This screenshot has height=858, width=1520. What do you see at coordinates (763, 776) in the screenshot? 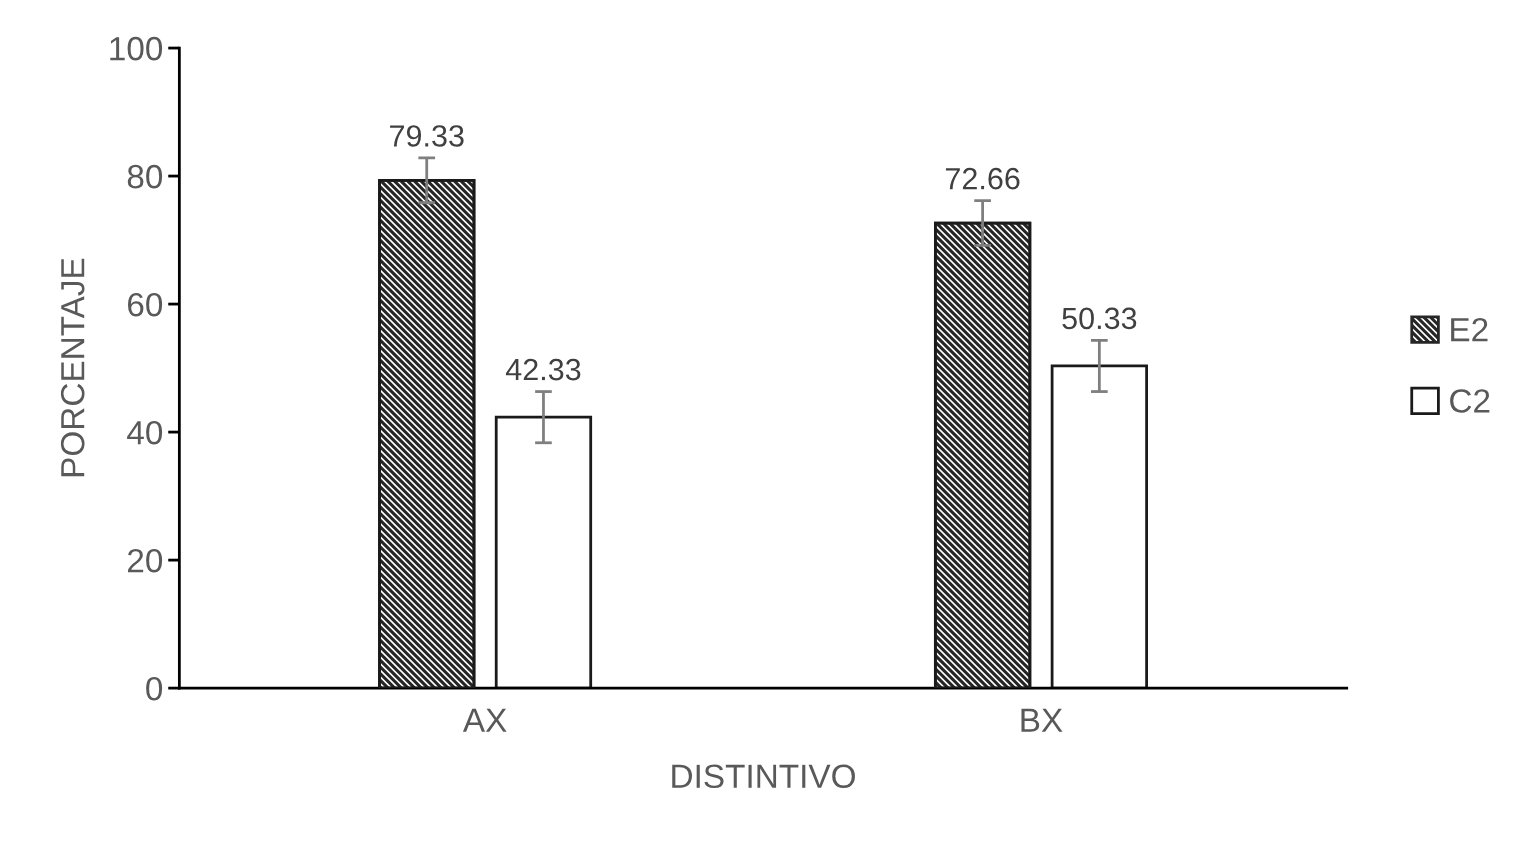
I see `x-axis-title: DISTINTIVO` at bounding box center [763, 776].